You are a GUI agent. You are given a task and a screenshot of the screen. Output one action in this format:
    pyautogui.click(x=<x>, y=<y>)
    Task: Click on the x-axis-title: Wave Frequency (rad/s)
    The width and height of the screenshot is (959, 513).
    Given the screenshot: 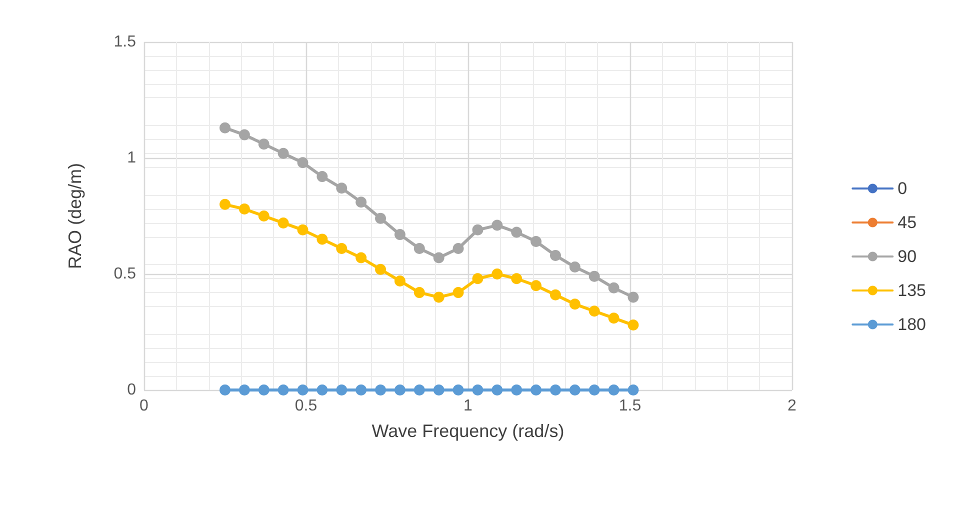 What is the action you would take?
    pyautogui.click(x=468, y=431)
    